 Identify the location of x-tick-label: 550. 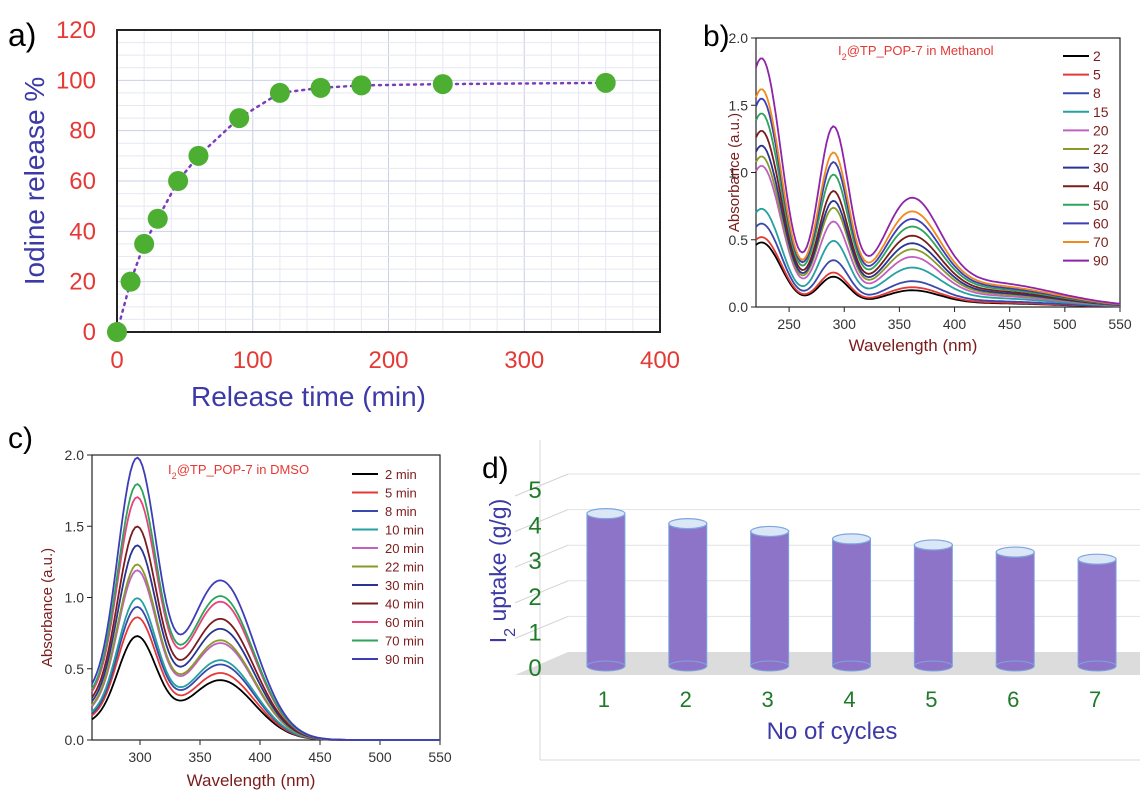
(1120, 324).